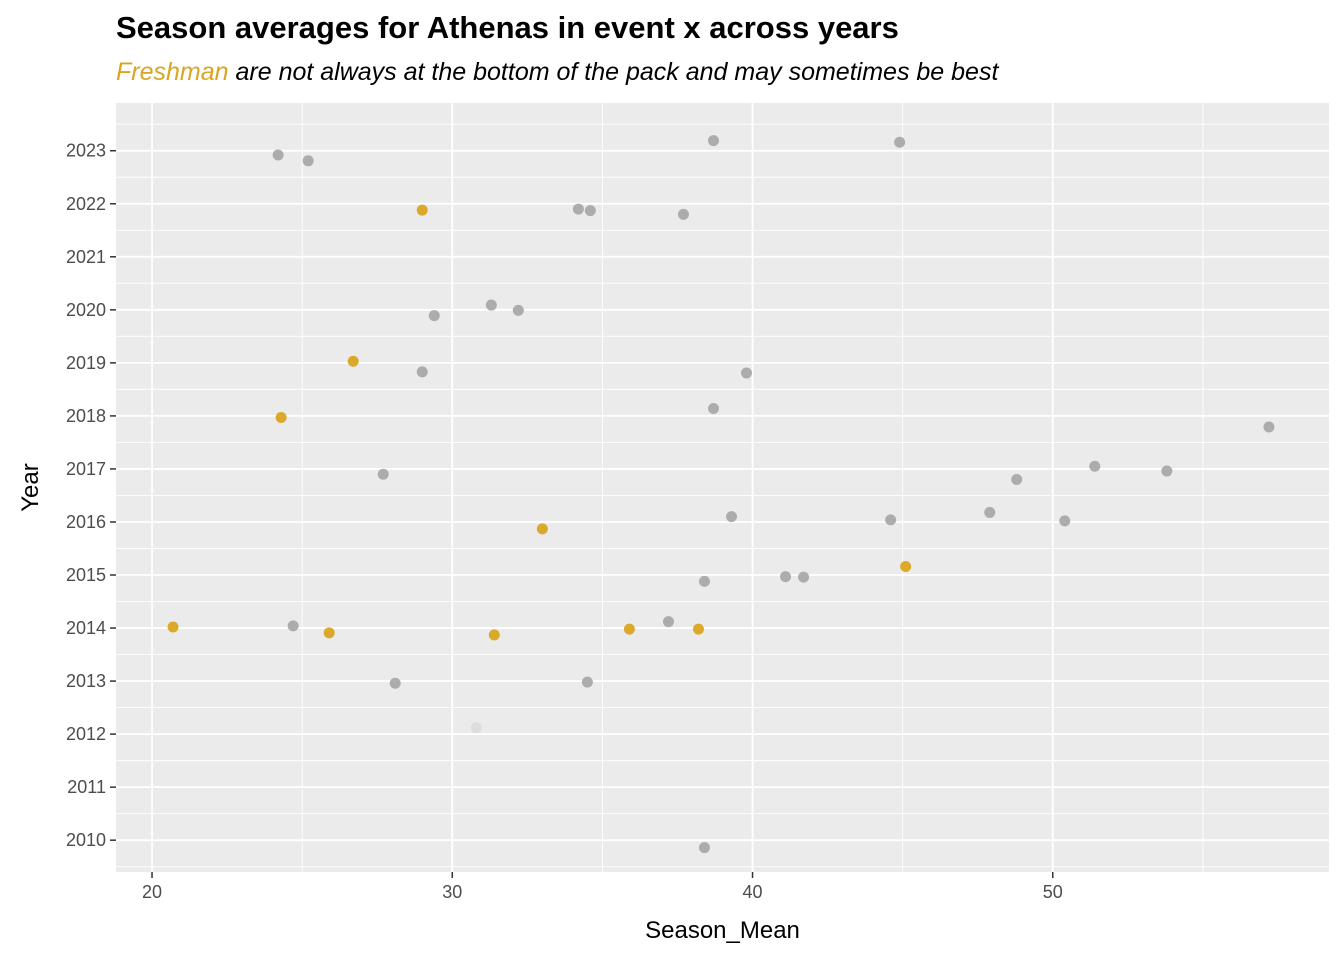 The width and height of the screenshot is (1344, 960). Describe the element at coordinates (476, 728) in the screenshot. I see `faded-point` at that location.